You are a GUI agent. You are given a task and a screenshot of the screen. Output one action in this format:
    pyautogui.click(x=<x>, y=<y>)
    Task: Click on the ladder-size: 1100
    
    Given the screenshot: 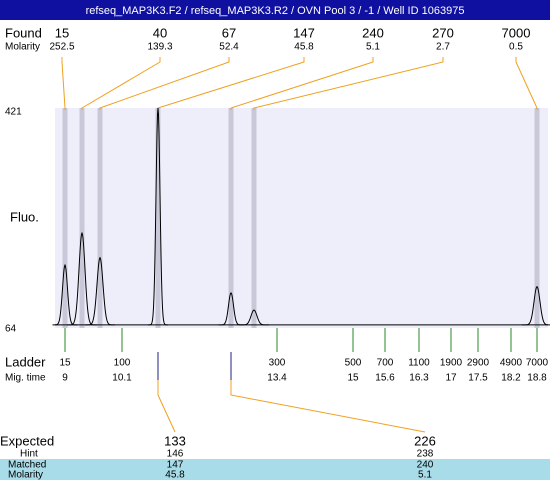 What is the action you would take?
    pyautogui.click(x=419, y=363)
    